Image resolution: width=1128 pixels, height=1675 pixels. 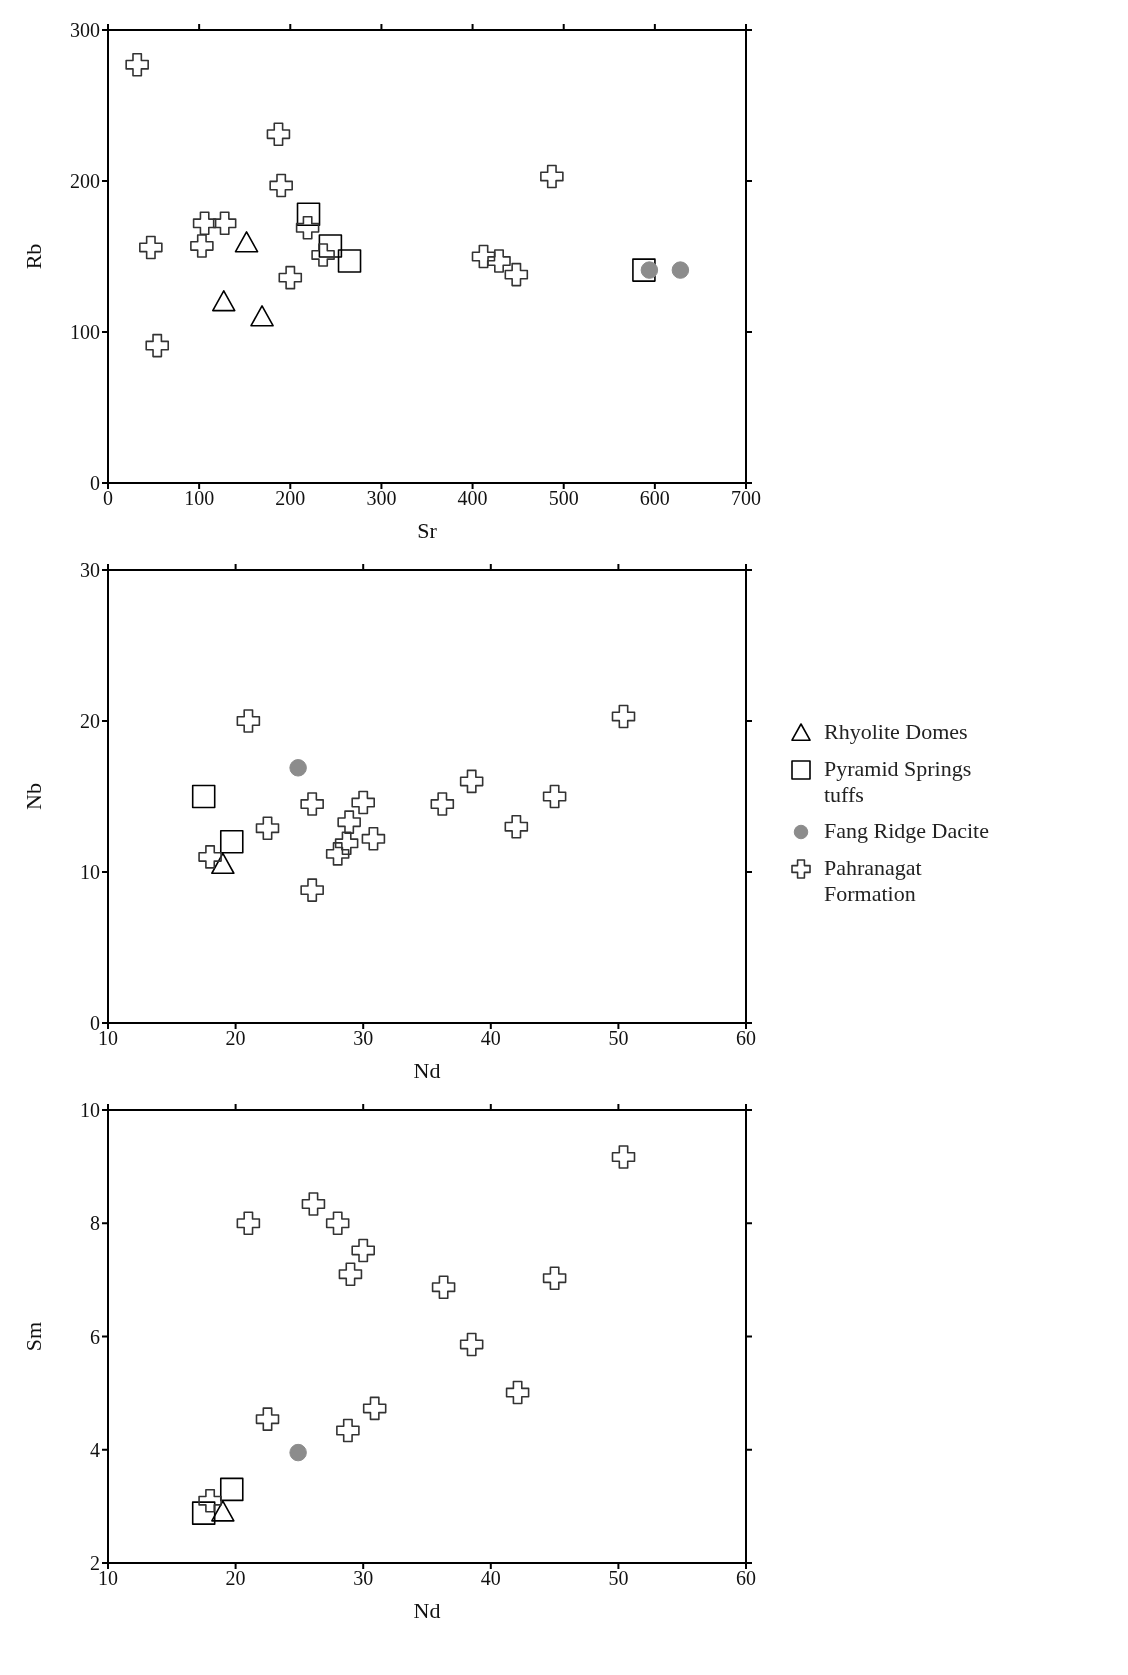 What do you see at coordinates (95, 1223) in the screenshot?
I see `y-tick-label: 8` at bounding box center [95, 1223].